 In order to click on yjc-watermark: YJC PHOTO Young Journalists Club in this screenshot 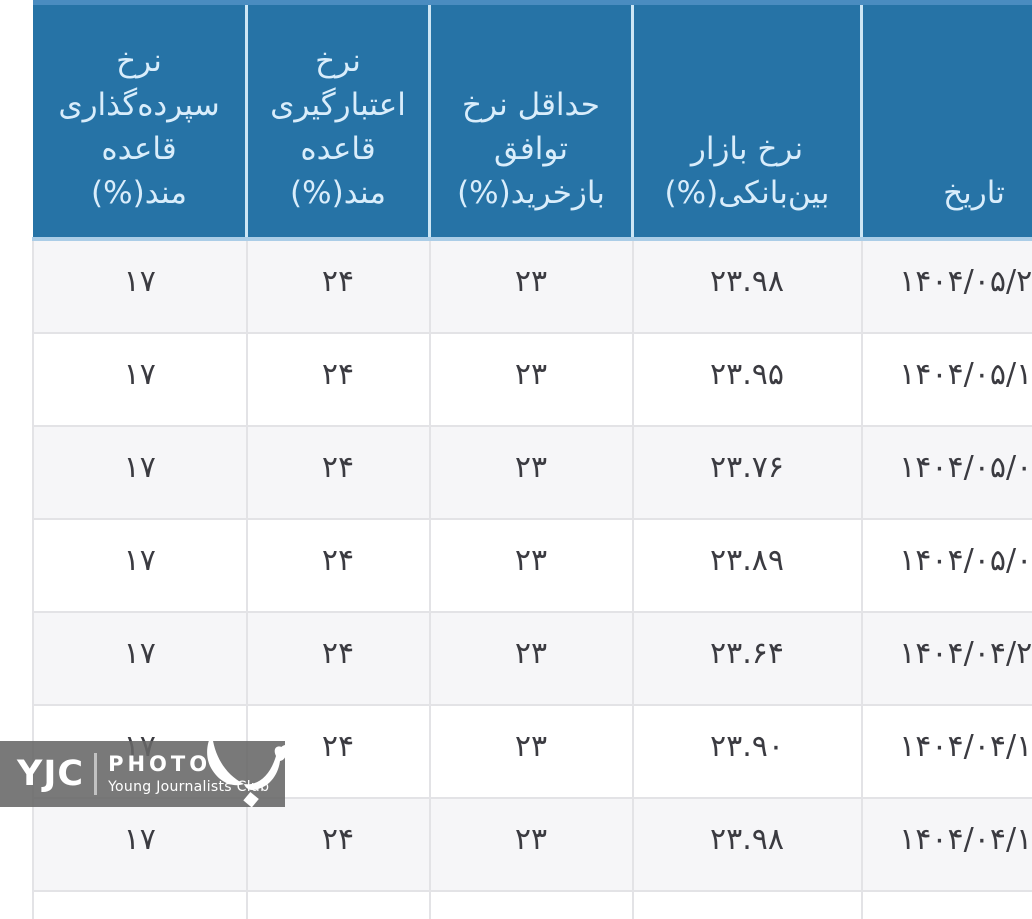, I will do `click(143, 771)`.